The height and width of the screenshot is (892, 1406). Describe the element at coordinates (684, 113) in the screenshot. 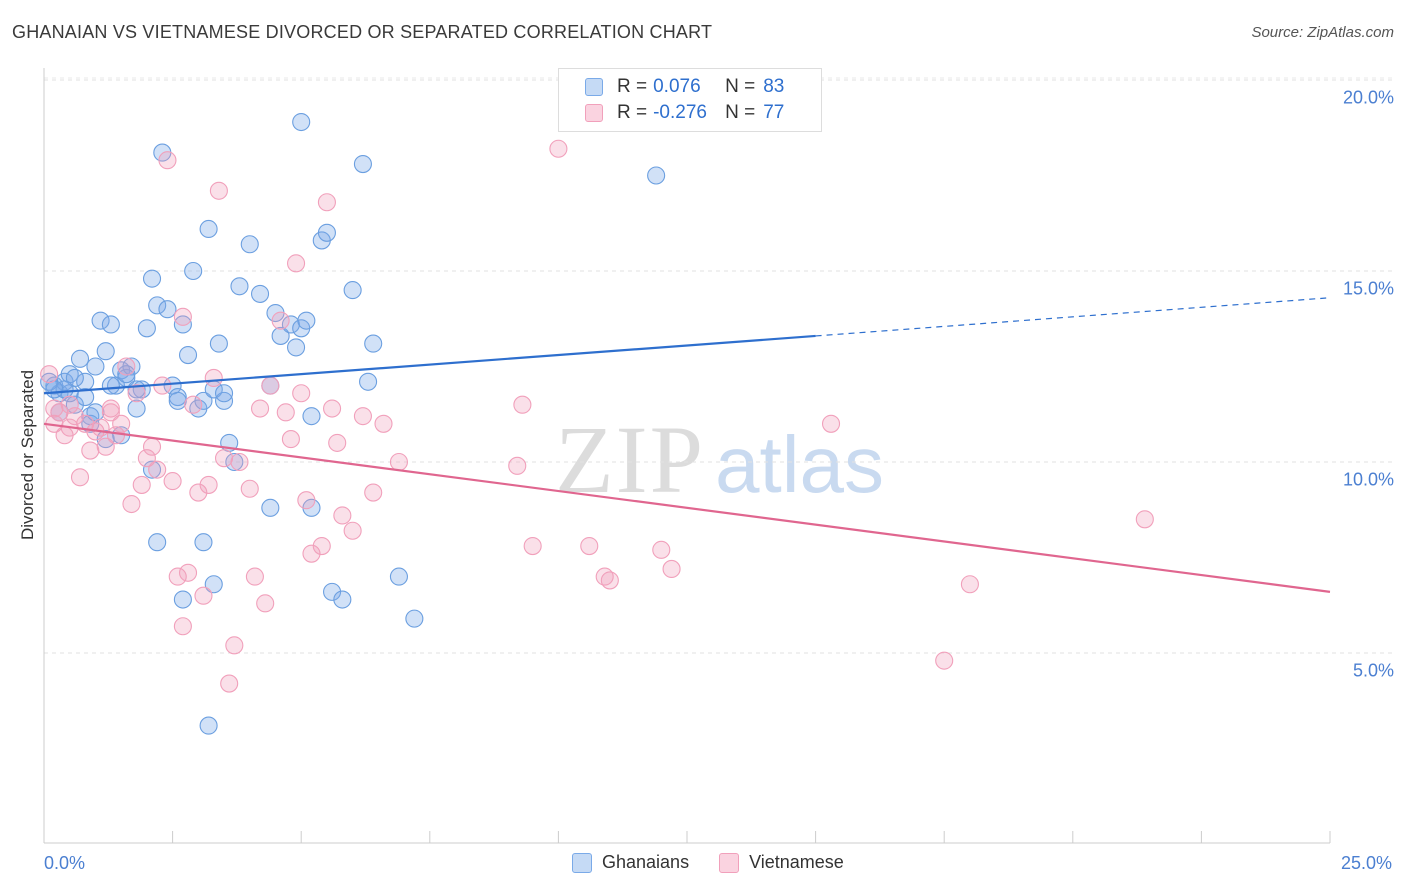

I see `legend-row-vietnamese: R = -0.276 N = 77` at that location.